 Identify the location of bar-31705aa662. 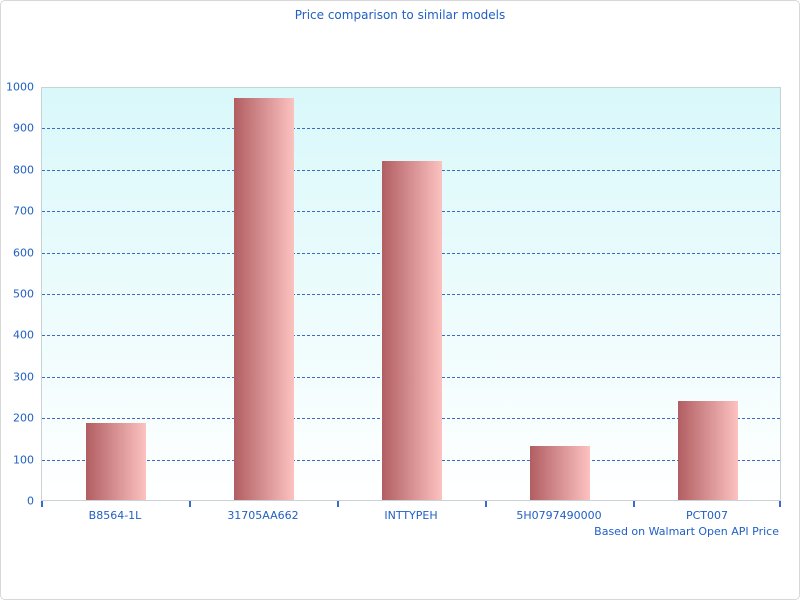
(264, 299).